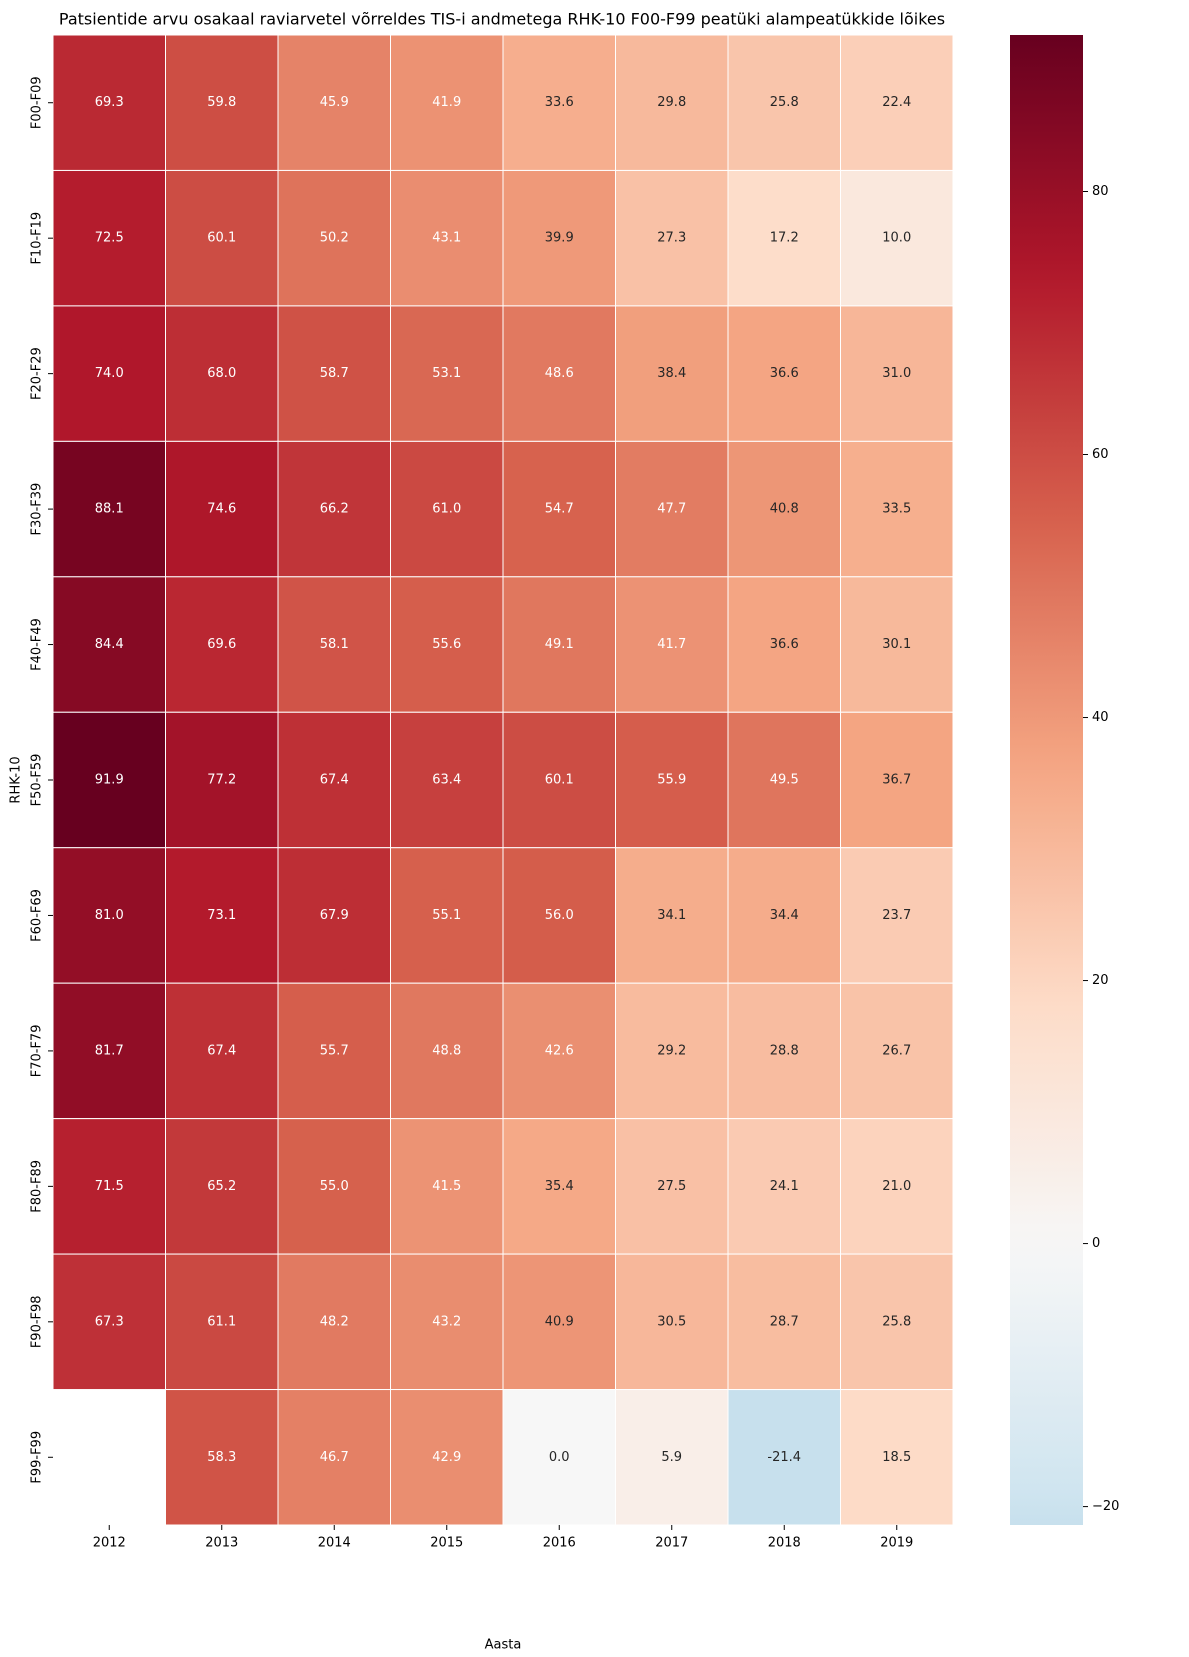  What do you see at coordinates (221, 102) in the screenshot?
I see `cell-label: 59.8` at bounding box center [221, 102].